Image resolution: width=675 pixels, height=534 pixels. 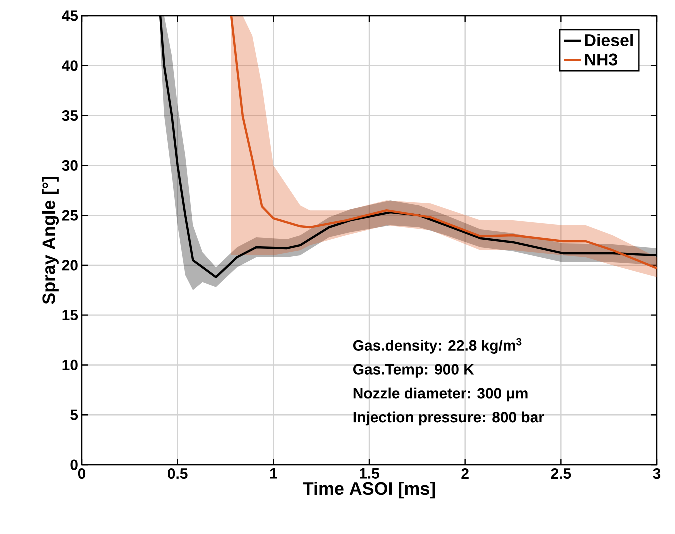 I want to click on y-tick-label: 30, so click(x=70, y=165).